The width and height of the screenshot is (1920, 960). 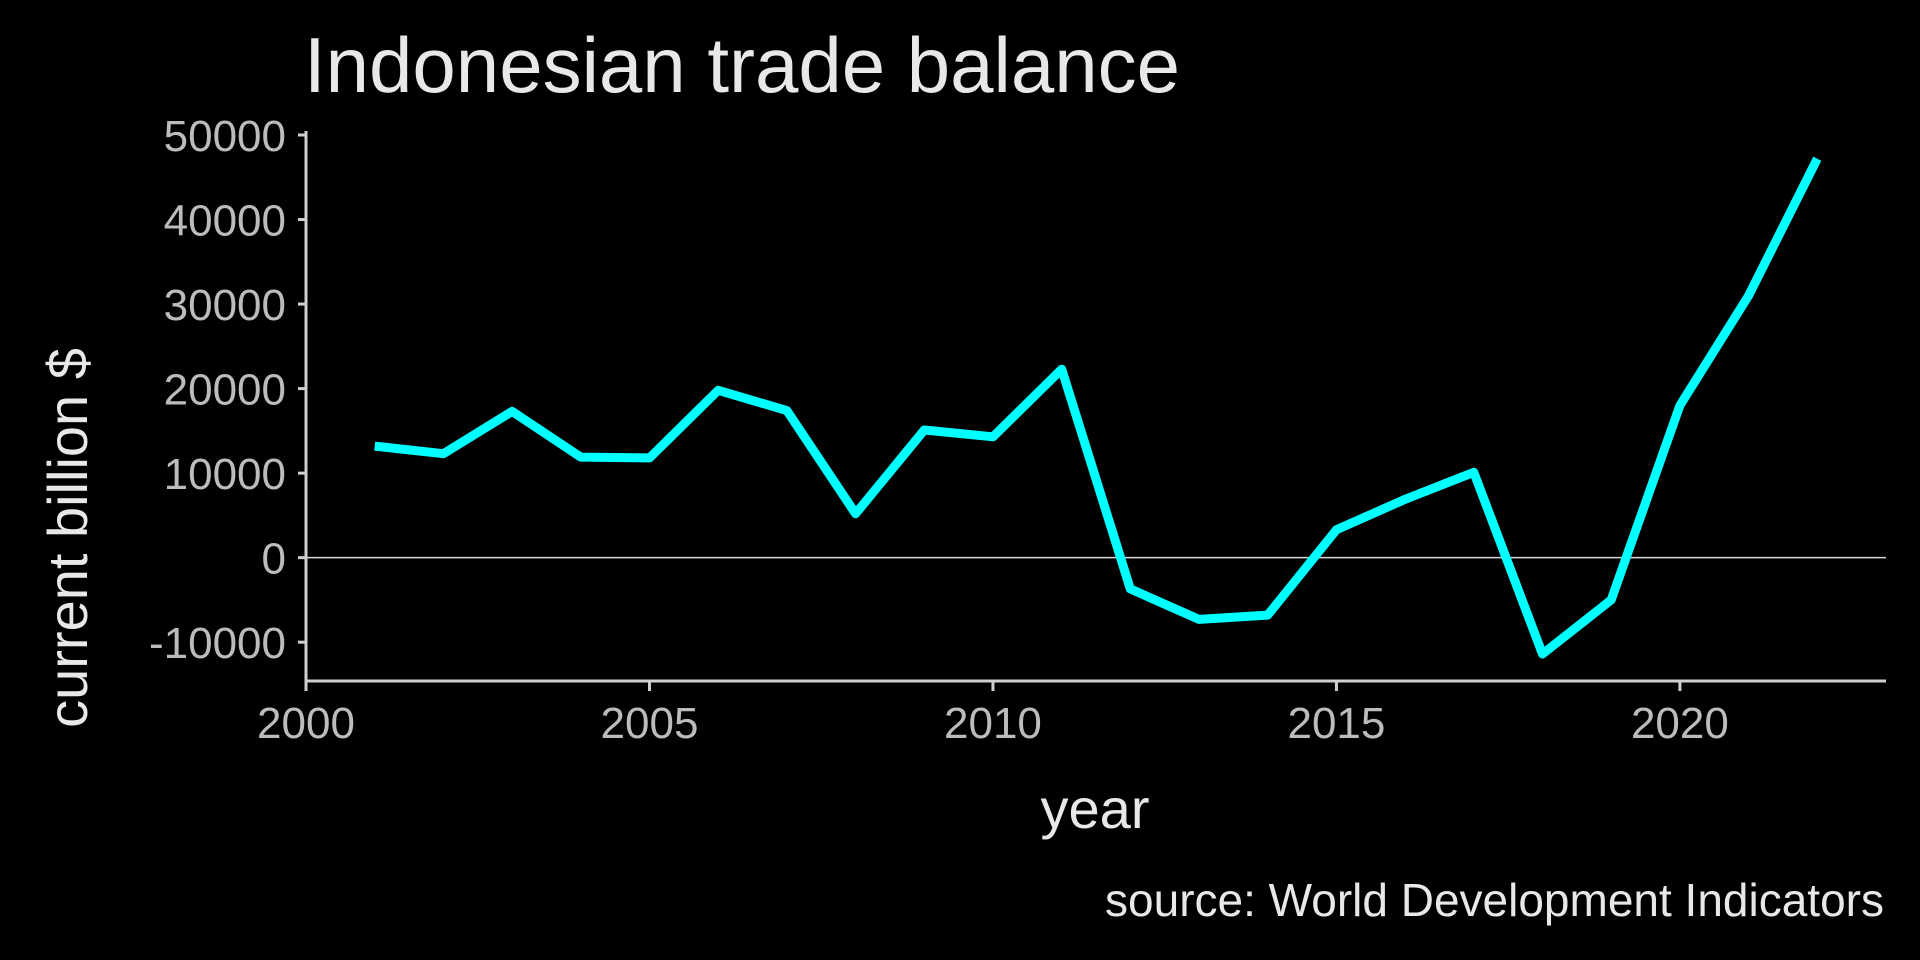 I want to click on y-tick-label: 10000, so click(x=225, y=474).